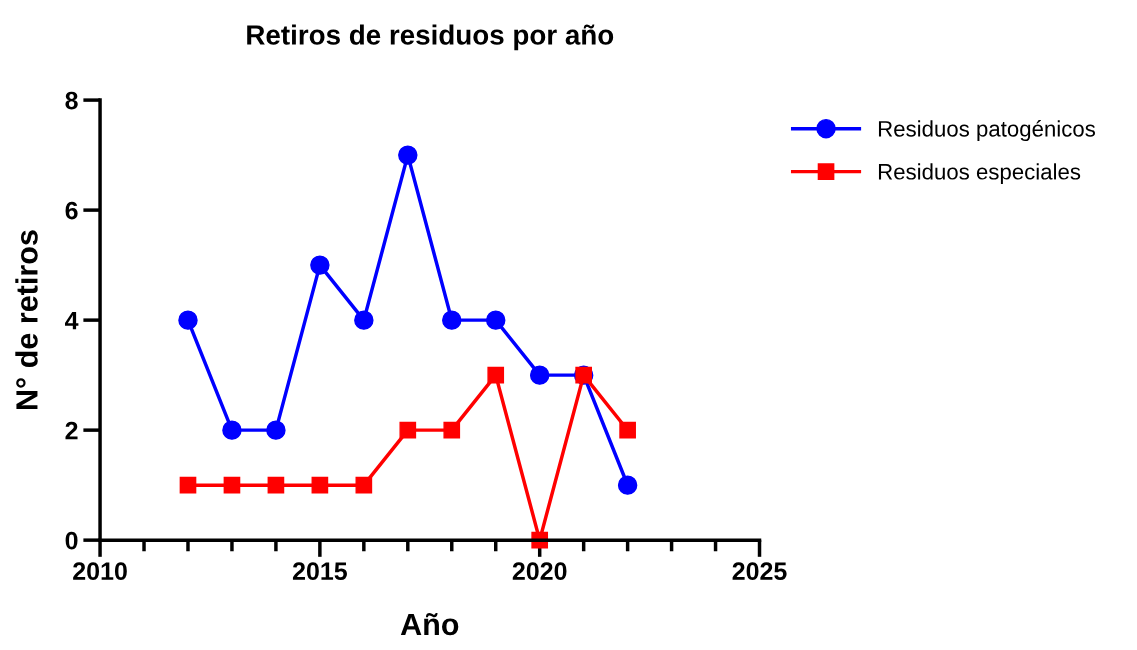 The height and width of the screenshot is (650, 1137). I want to click on x-tick-label: 2020, so click(539, 571).